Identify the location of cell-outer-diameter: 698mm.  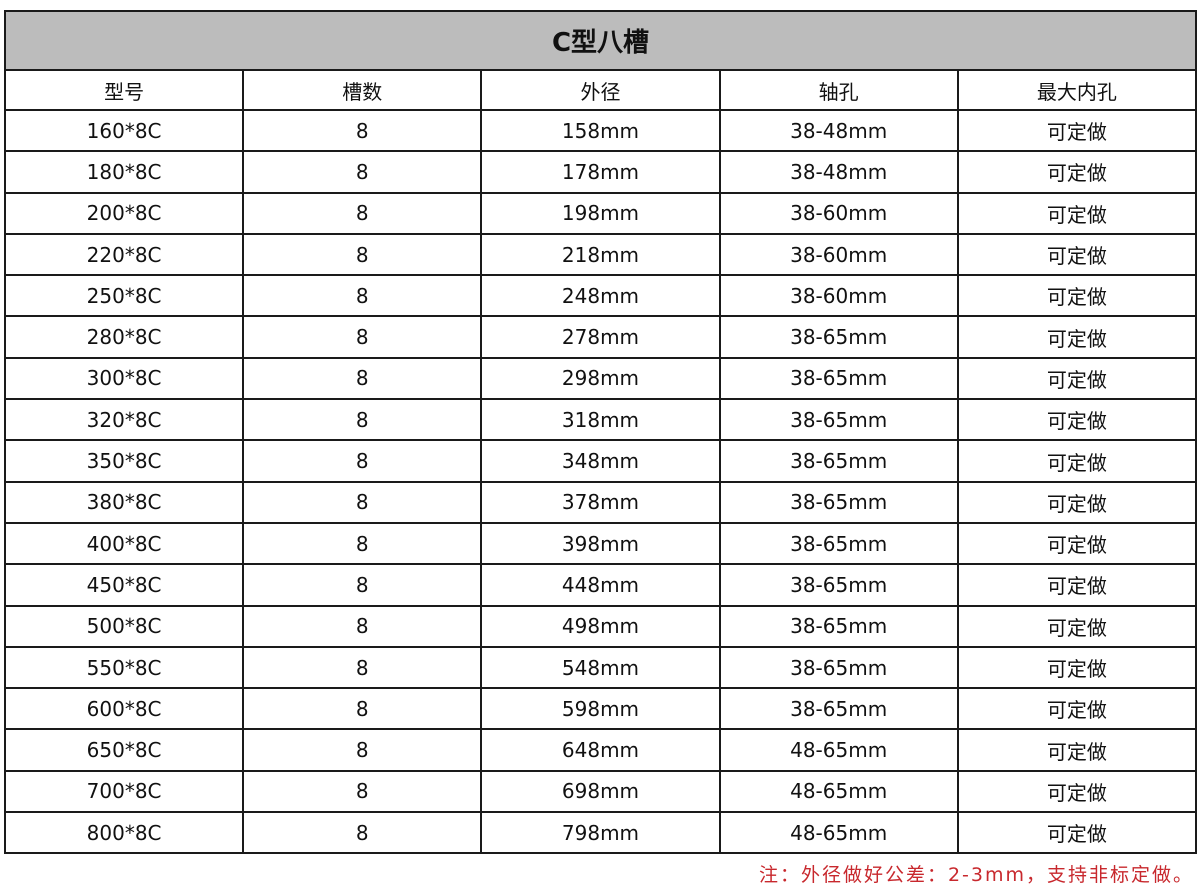
(600, 791).